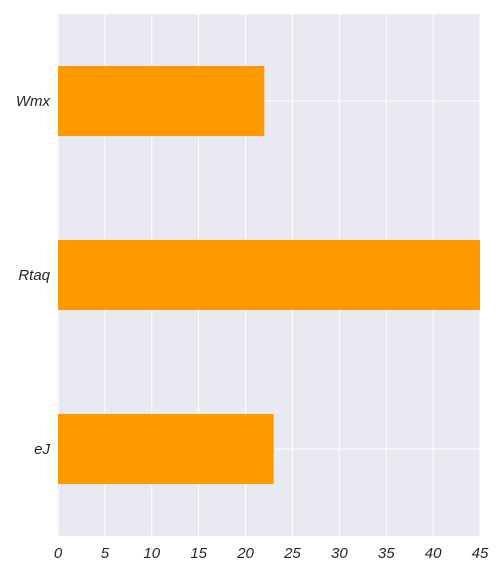  What do you see at coordinates (245, 553) in the screenshot?
I see `x-tick-label: 20` at bounding box center [245, 553].